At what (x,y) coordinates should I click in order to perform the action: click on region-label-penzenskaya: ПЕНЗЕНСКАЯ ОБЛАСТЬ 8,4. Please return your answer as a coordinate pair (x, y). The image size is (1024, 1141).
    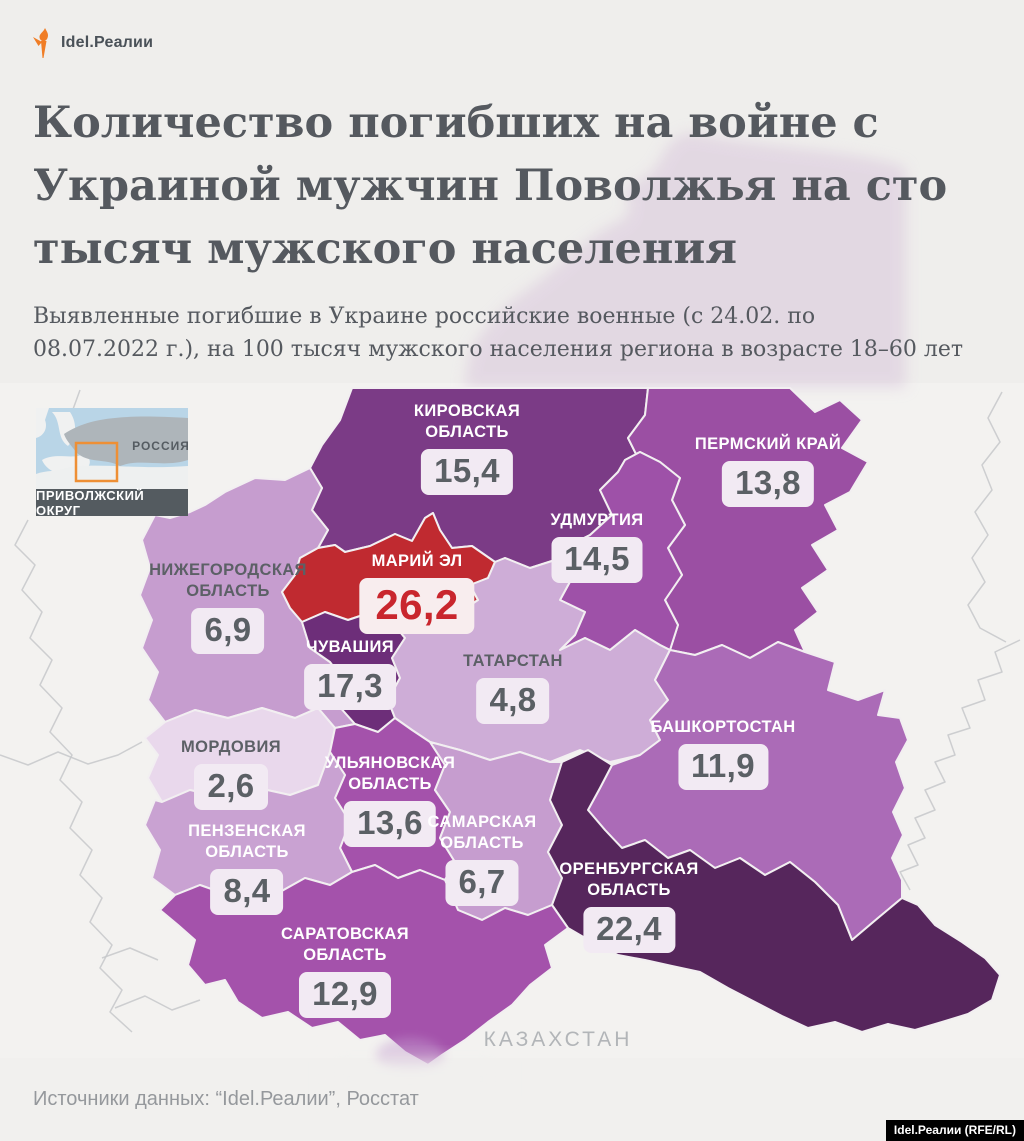
    Looking at the image, I should click on (247, 868).